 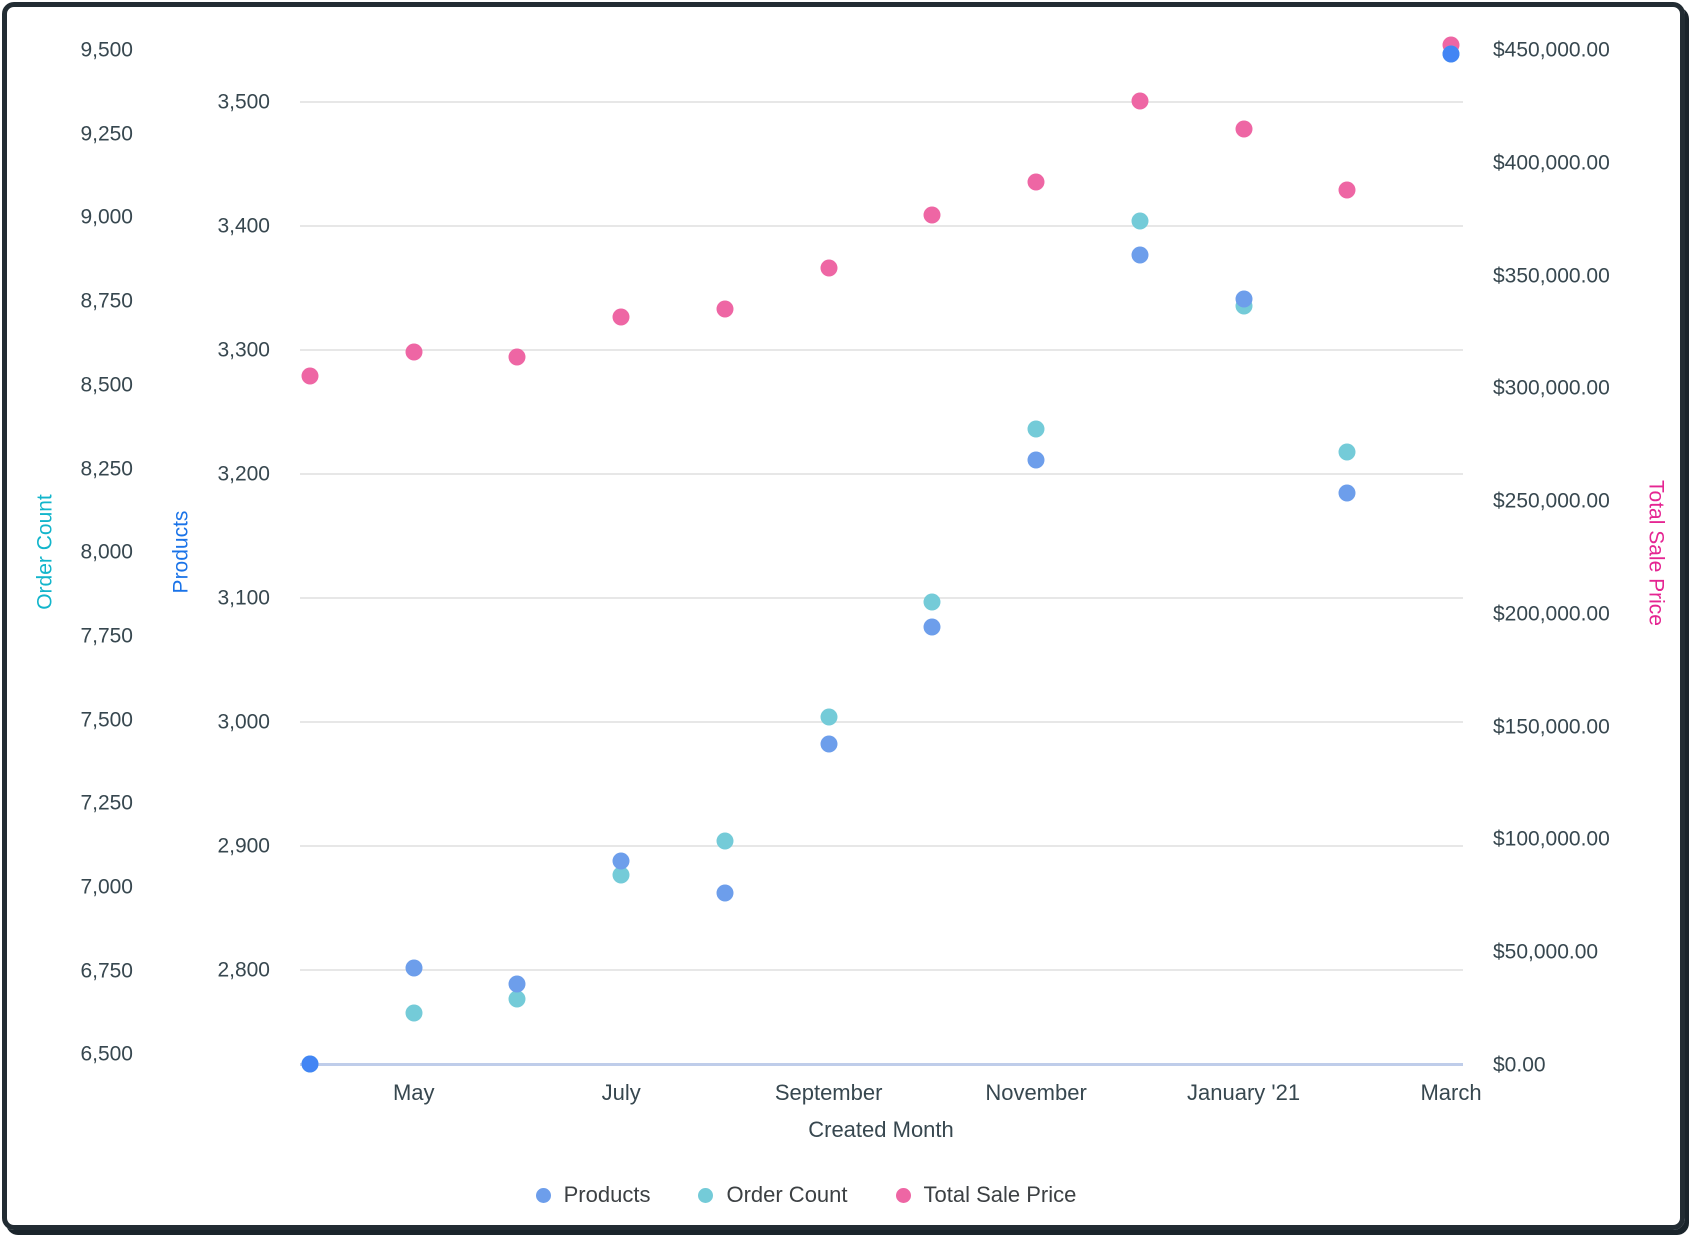 I want to click on price-tick-label: $450,000.00, so click(x=1551, y=50).